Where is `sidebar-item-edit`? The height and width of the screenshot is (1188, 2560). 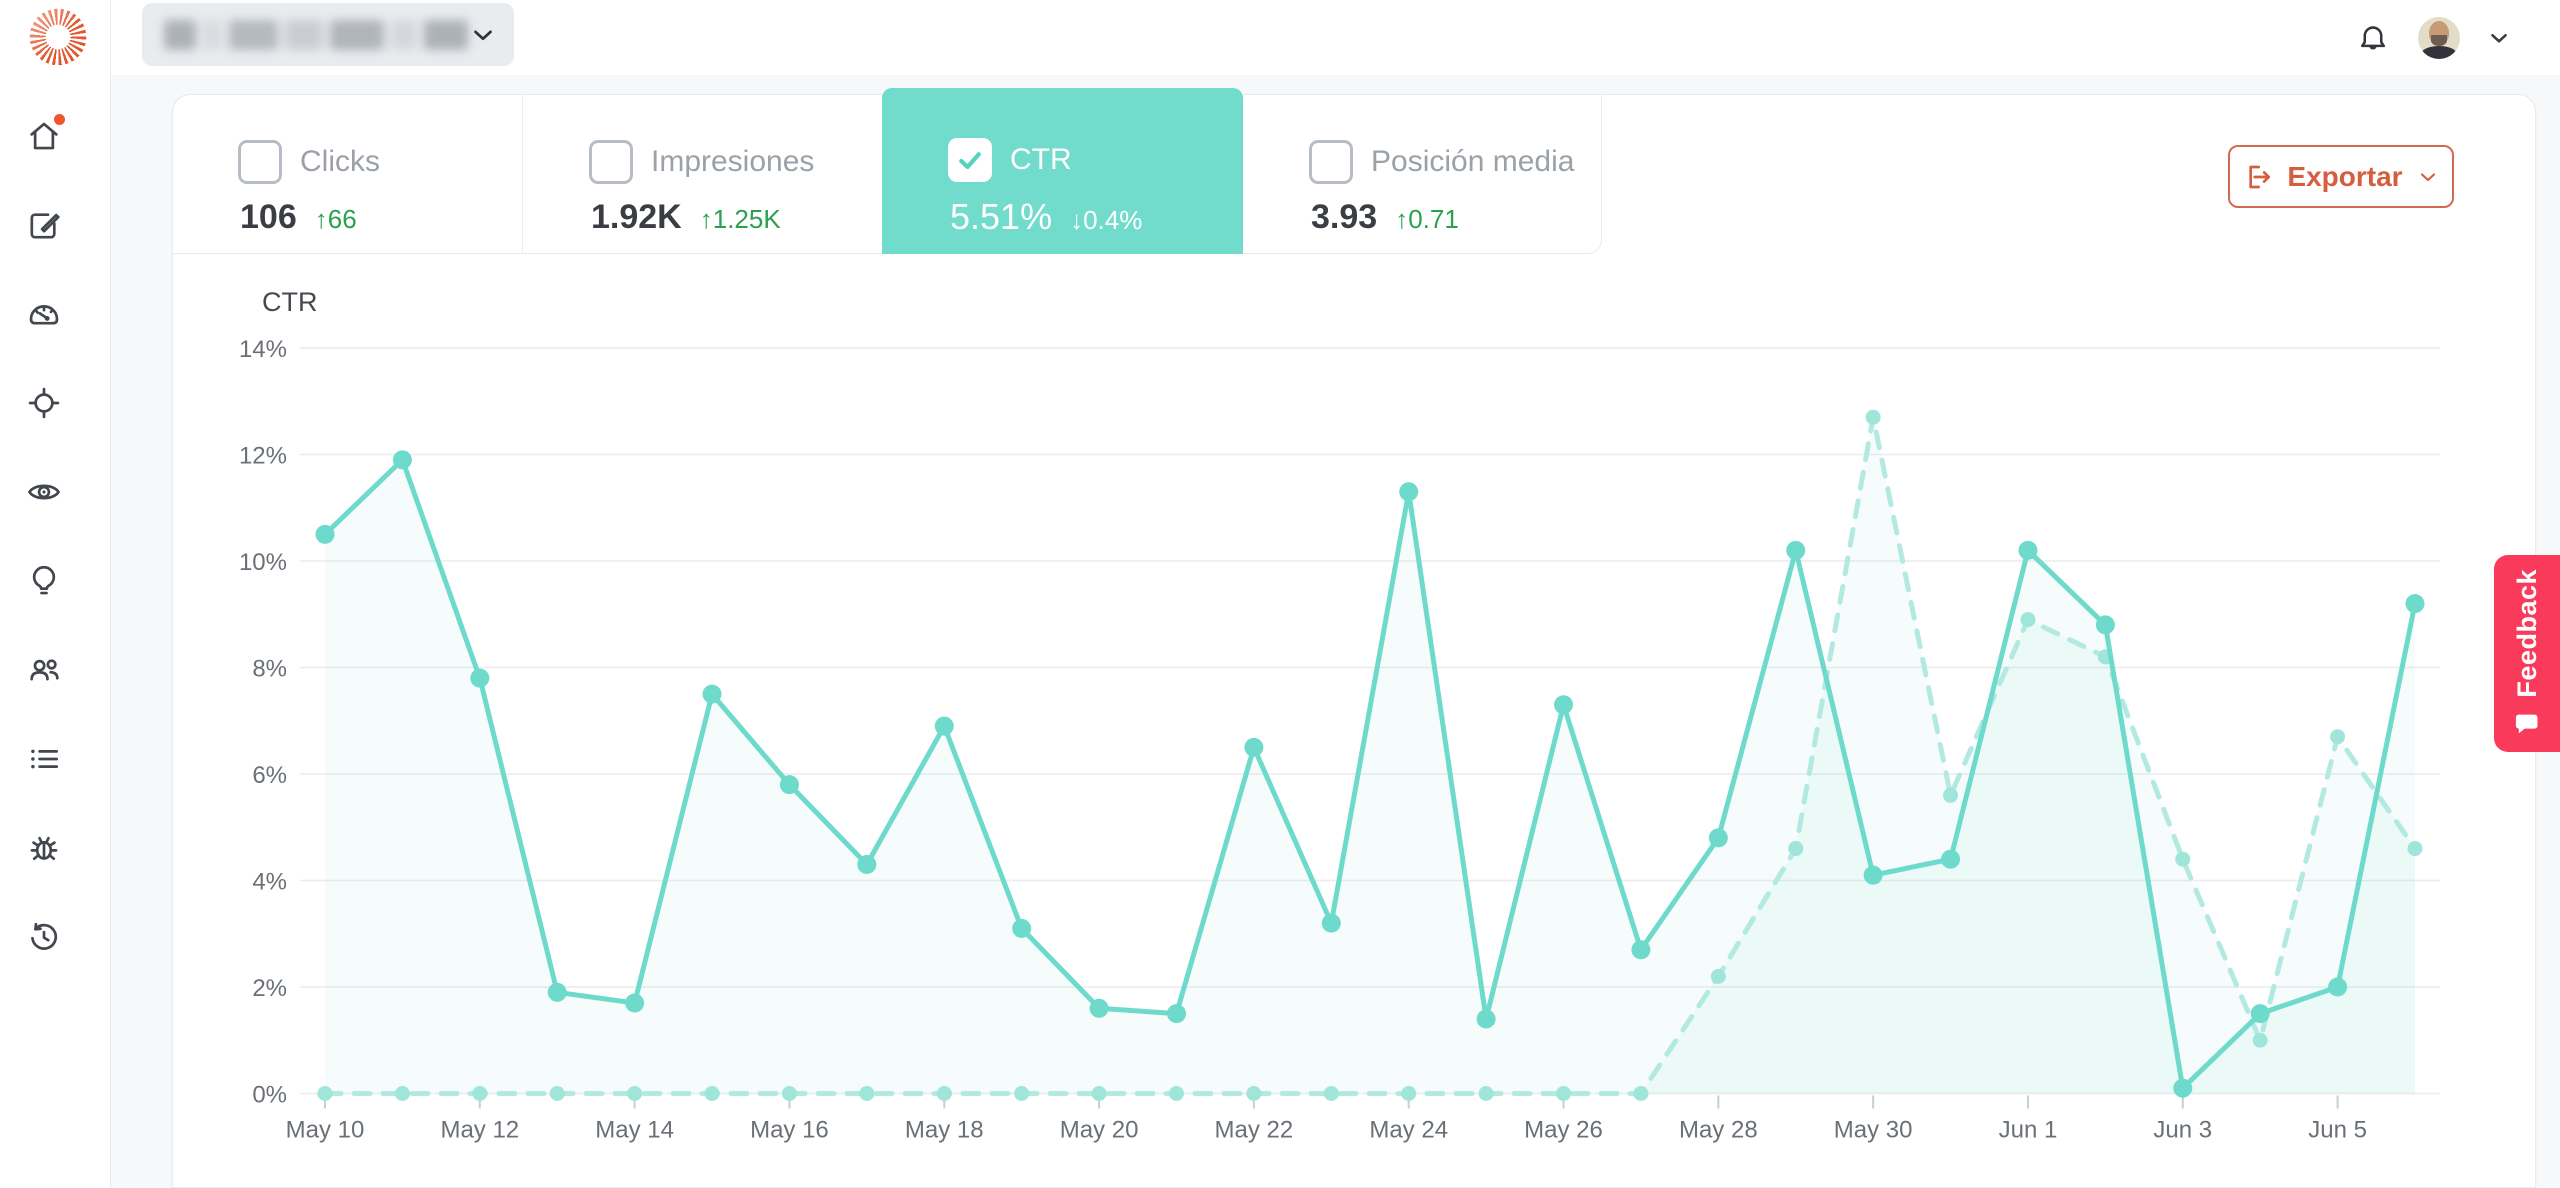
sidebar-item-edit is located at coordinates (44, 225).